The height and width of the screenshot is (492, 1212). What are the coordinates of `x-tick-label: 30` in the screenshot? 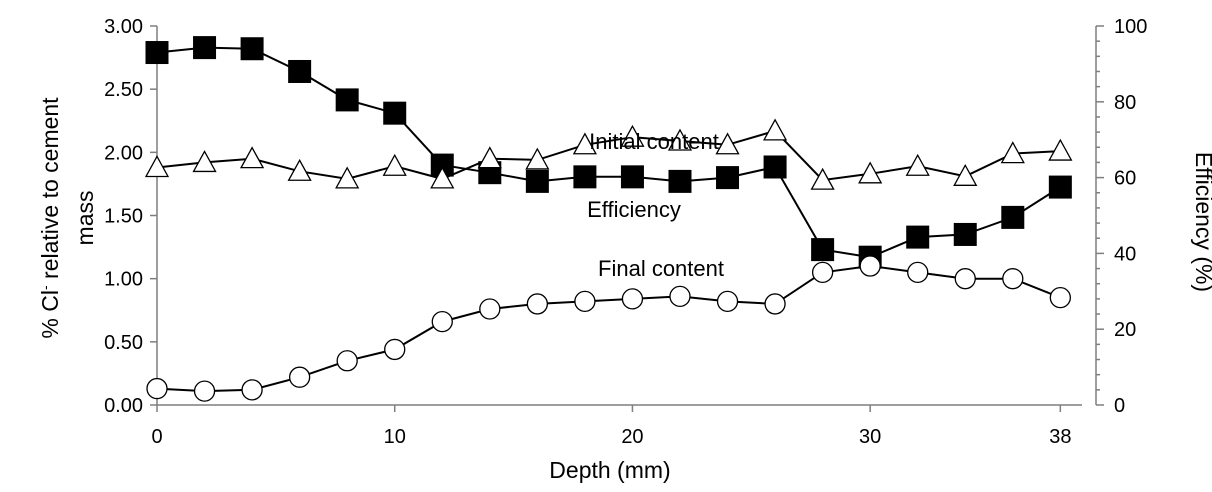 It's located at (870, 437).